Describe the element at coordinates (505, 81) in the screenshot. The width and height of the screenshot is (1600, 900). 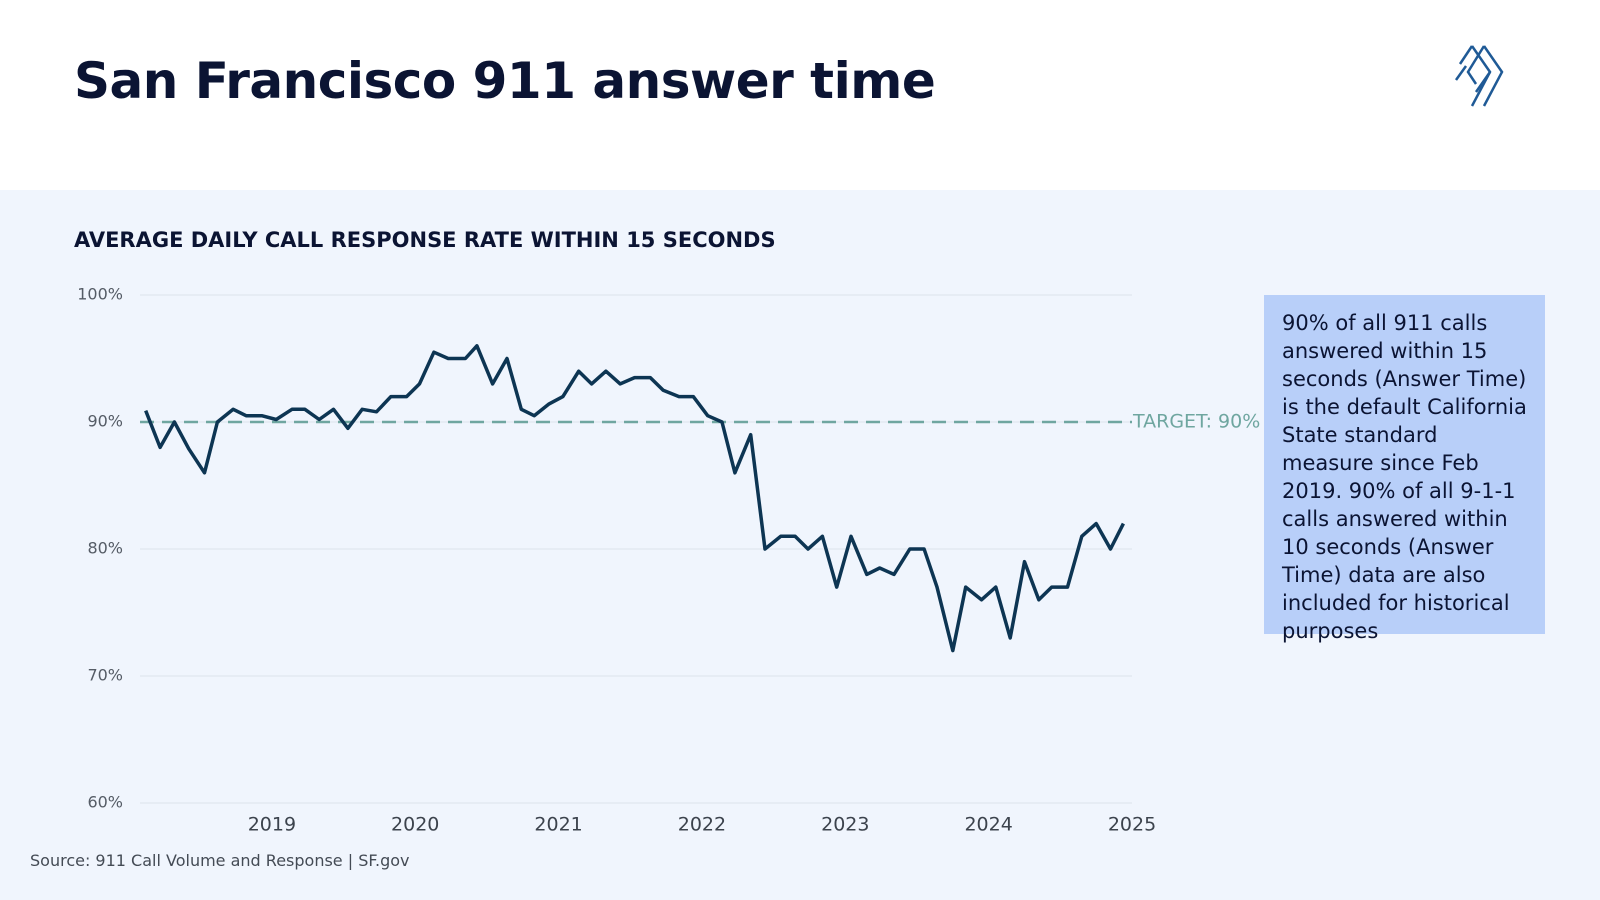
I see `title: San Francisco 911 answer time` at that location.